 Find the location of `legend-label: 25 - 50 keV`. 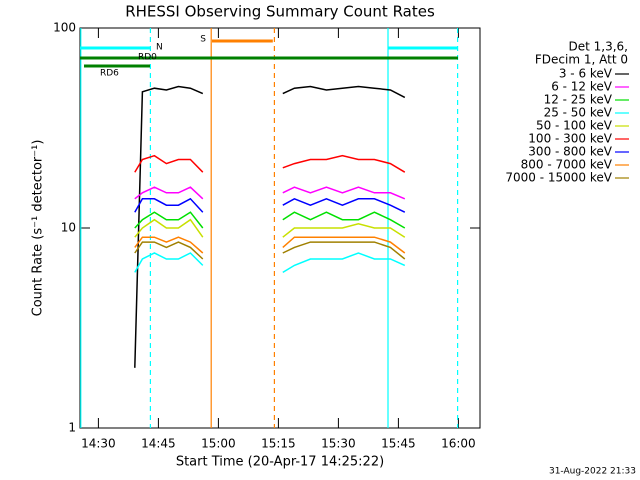

legend-label: 25 - 50 keV is located at coordinates (578, 113).